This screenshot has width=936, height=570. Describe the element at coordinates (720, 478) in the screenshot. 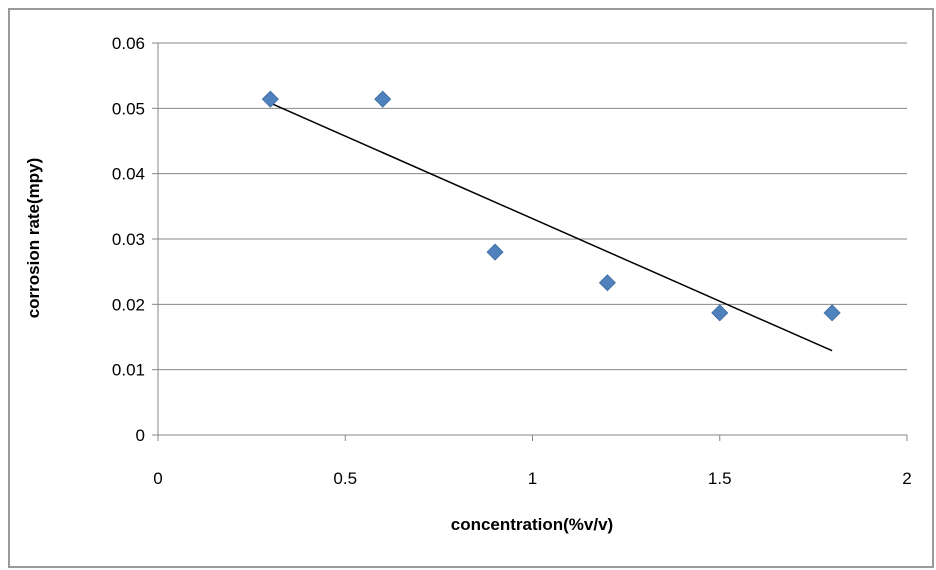

I see `x-tick-label: 1.5` at that location.